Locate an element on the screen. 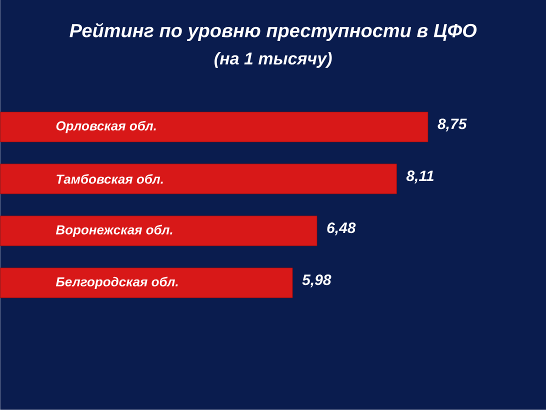 Image resolution: width=546 pixels, height=410 pixels. data-label: 5,98 is located at coordinates (317, 281).